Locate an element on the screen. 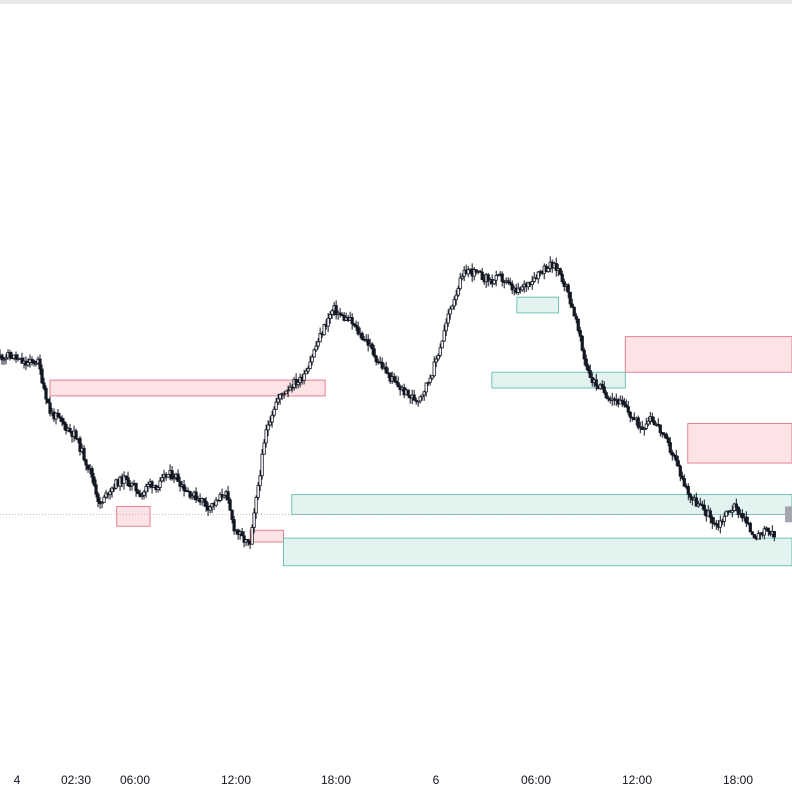 The width and height of the screenshot is (792, 792). price-line-layer is located at coordinates (396, 514).